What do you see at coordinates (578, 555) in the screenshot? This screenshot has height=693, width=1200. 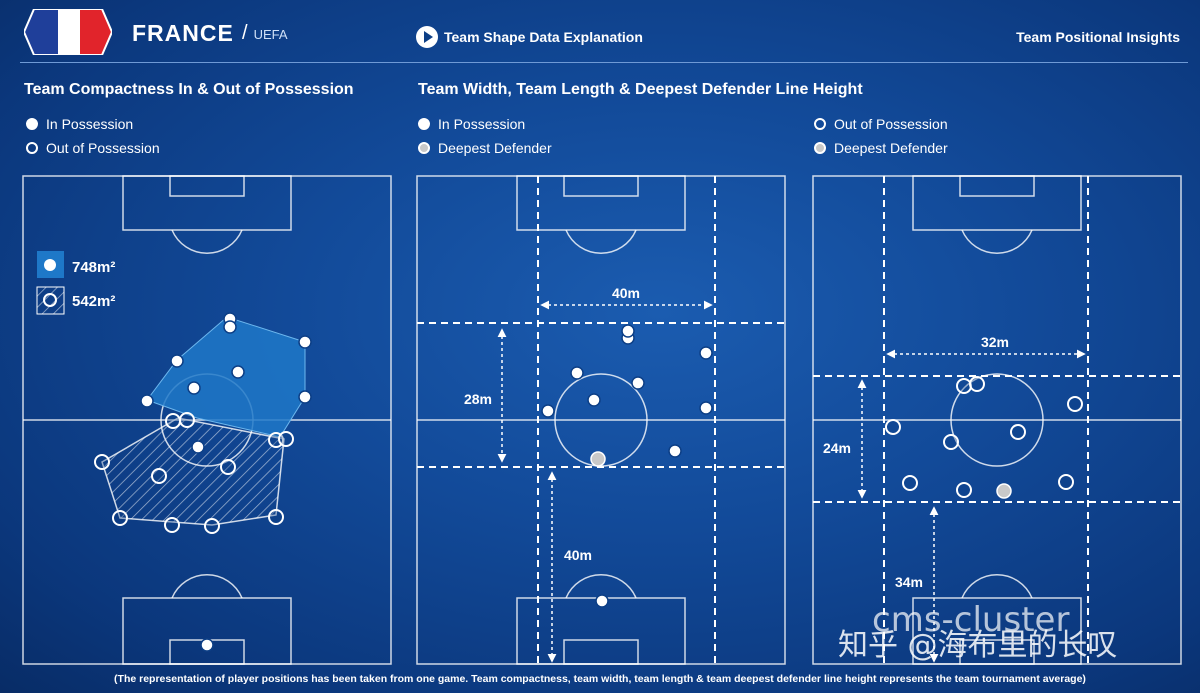 I see `defender-line-label: 40m` at bounding box center [578, 555].